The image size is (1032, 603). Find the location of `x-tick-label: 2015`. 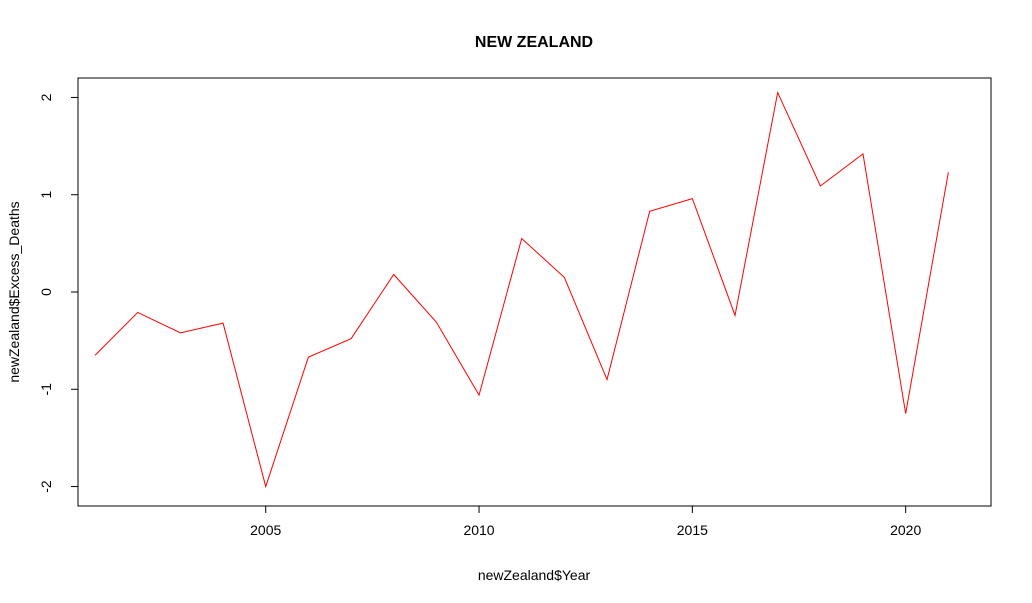

x-tick-label: 2015 is located at coordinates (692, 530).